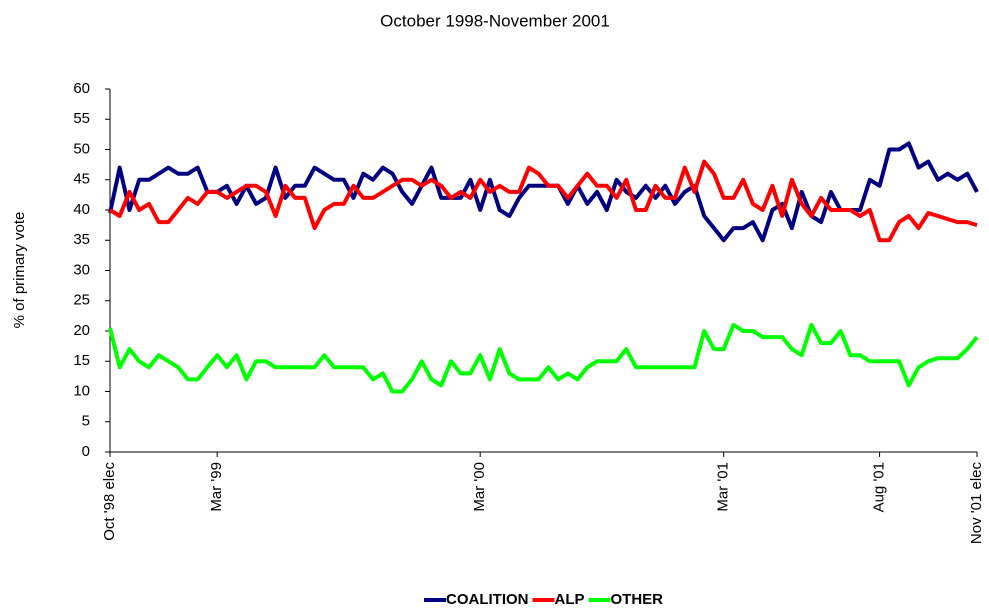 The height and width of the screenshot is (610, 989). What do you see at coordinates (81, 390) in the screenshot?
I see `y-tick-label: 10` at bounding box center [81, 390].